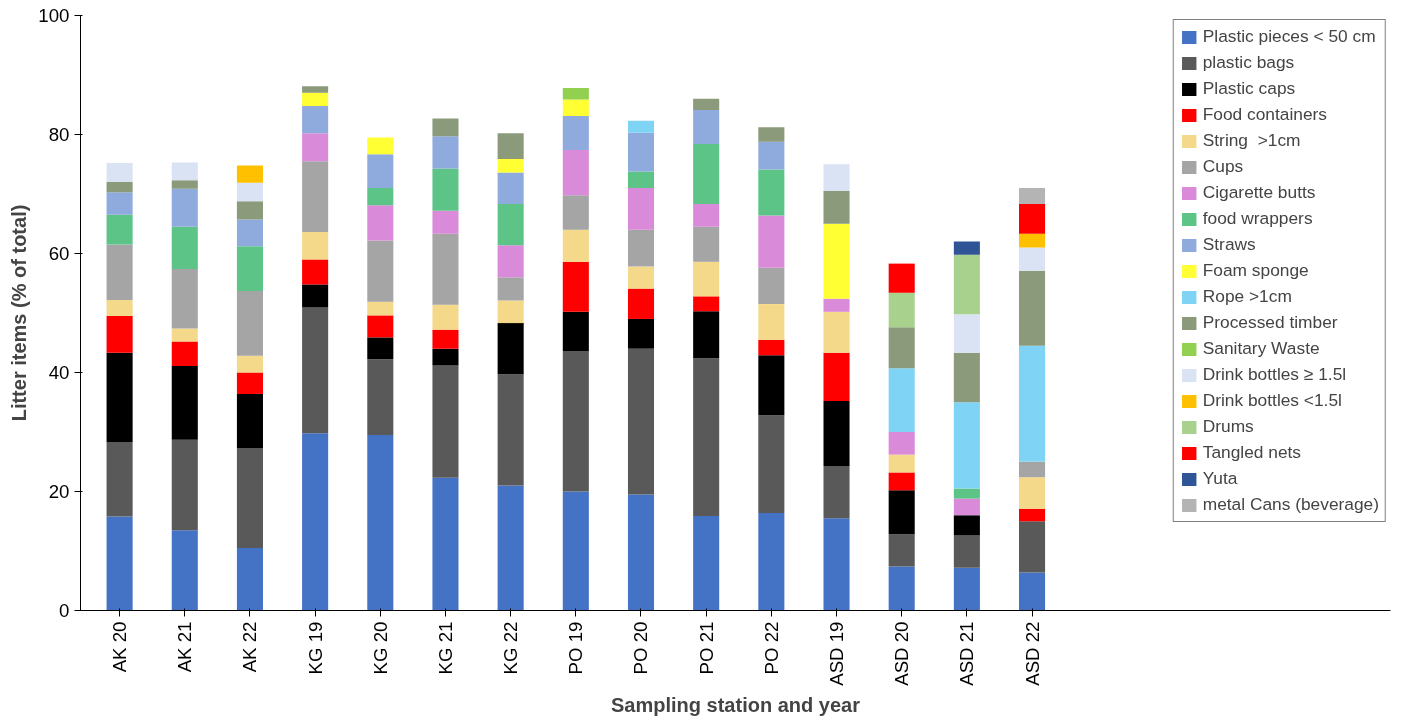  Describe the element at coordinates (641, 648) in the screenshot. I see `x-tick-label: PO 20` at that location.